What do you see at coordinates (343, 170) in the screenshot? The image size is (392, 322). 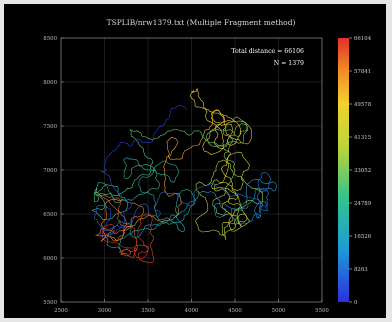 I see `colorbar` at bounding box center [343, 170].